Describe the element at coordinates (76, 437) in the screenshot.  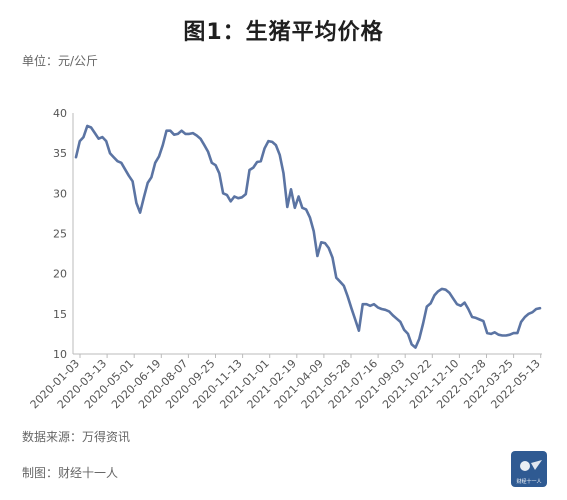
I see `data-source: 数据来源：万得资讯` at that location.